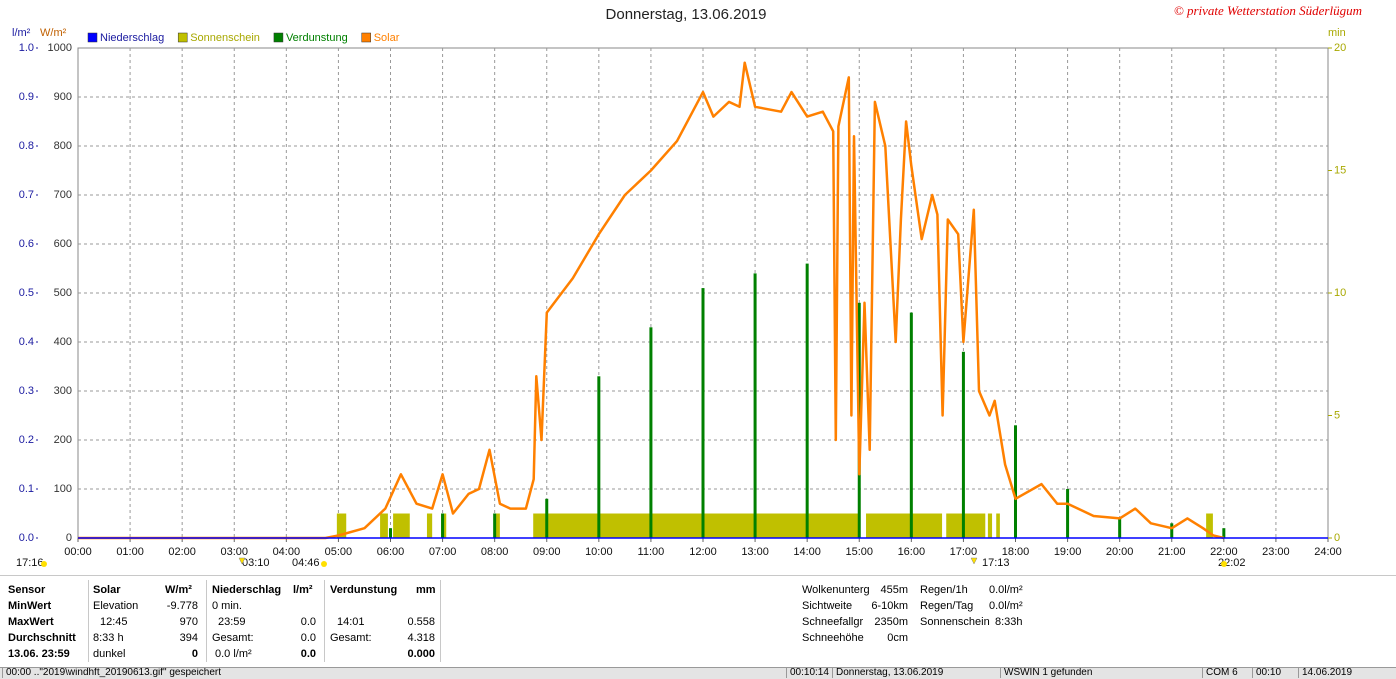 The image size is (1396, 679). Describe the element at coordinates (63, 146) in the screenshot. I see `y-tick-label: 800` at that location.